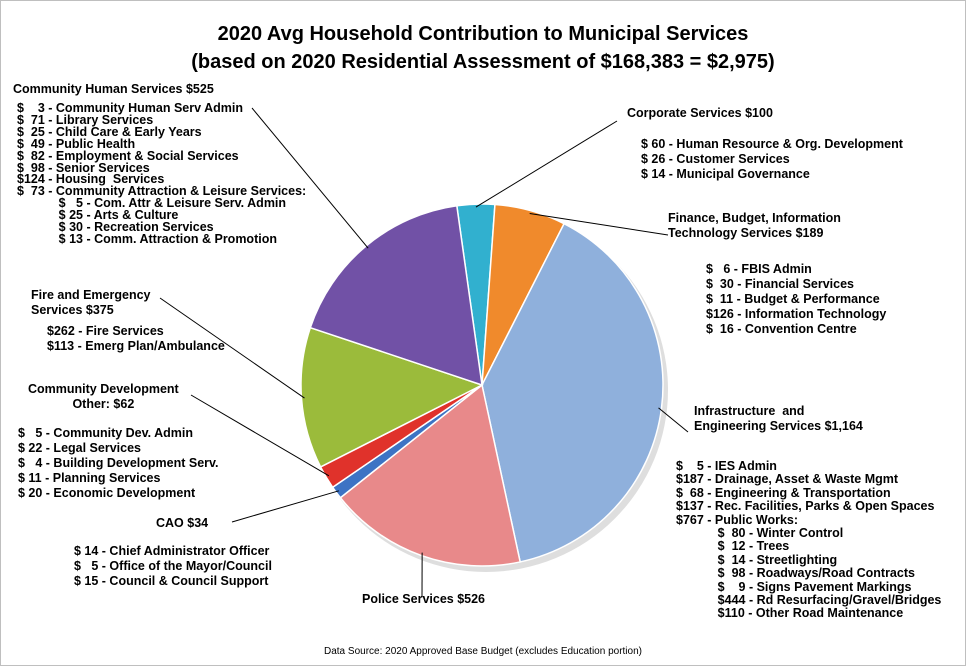 The height and width of the screenshot is (666, 966). Describe the element at coordinates (772, 144) in the screenshot. I see `detail-line: $ 60 - Human Resource & Org. Development` at that location.